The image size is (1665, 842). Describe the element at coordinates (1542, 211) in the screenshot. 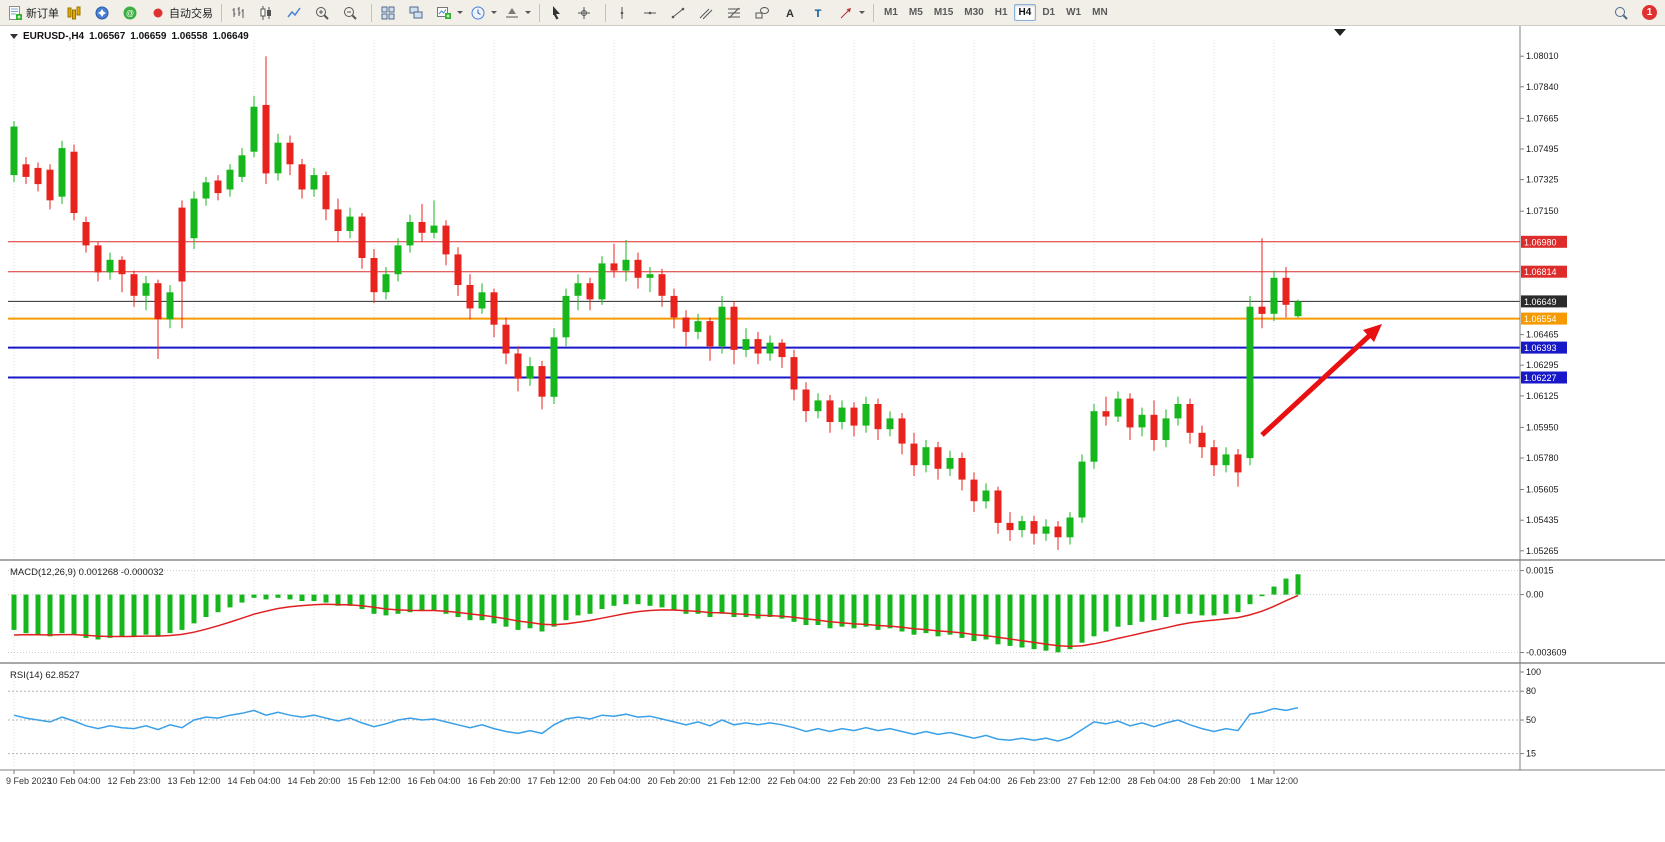

I see `price-scale-label: 1.07150` at that location.